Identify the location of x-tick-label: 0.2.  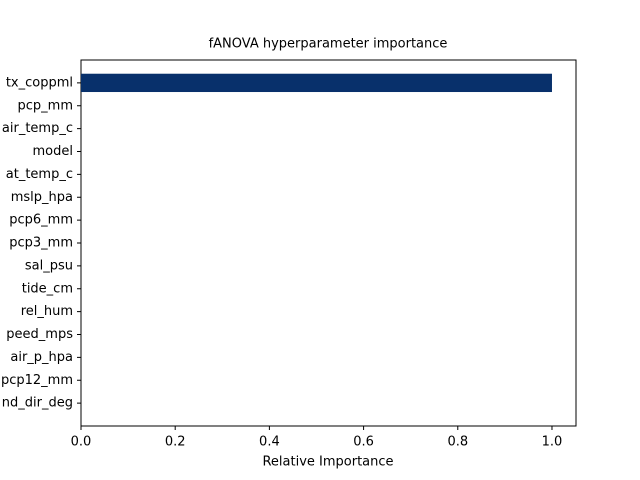
(175, 442).